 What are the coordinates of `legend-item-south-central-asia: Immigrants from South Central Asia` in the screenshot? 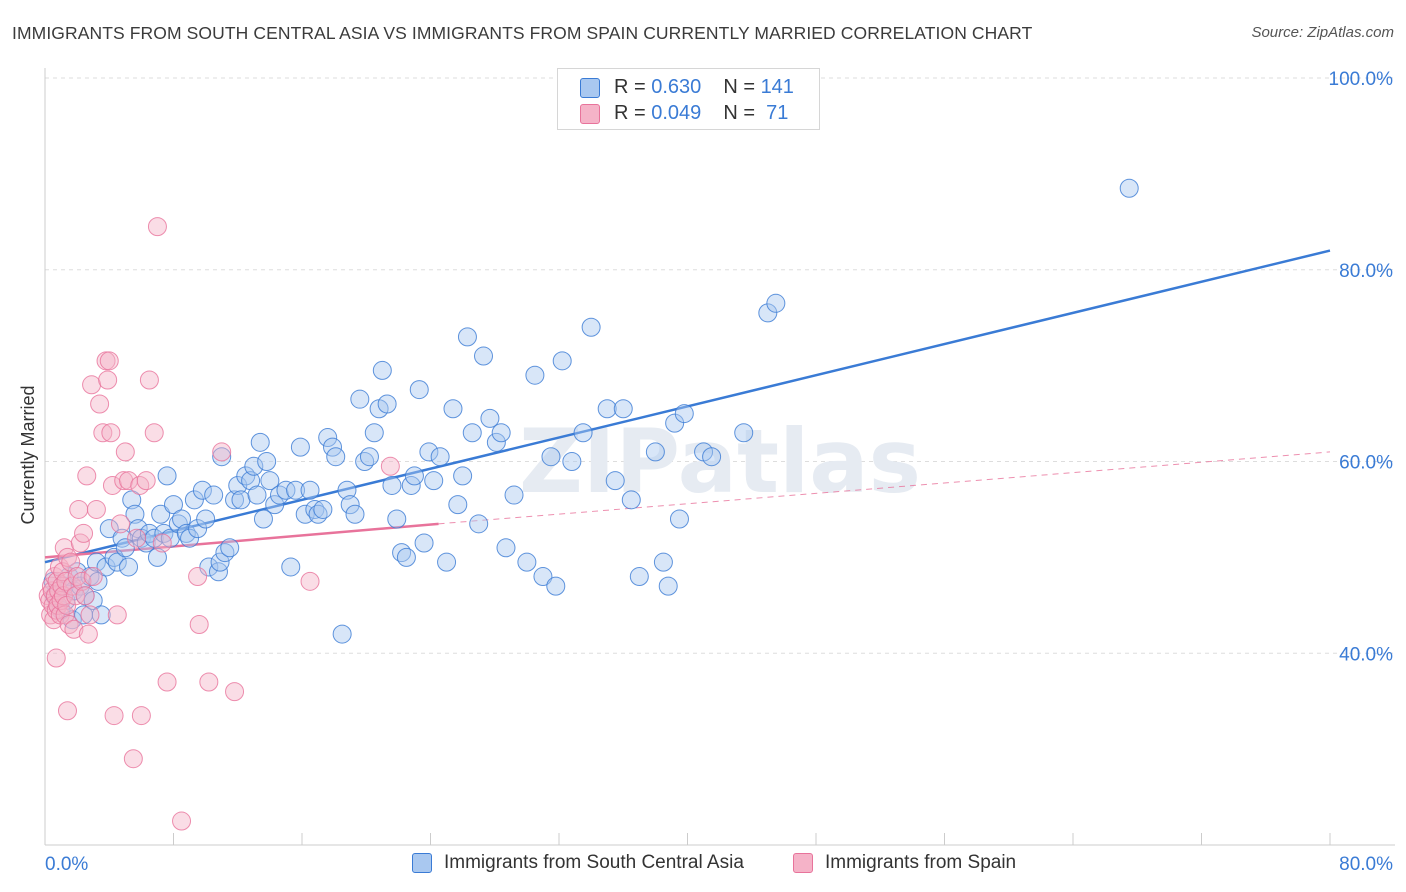 It's located at (578, 863).